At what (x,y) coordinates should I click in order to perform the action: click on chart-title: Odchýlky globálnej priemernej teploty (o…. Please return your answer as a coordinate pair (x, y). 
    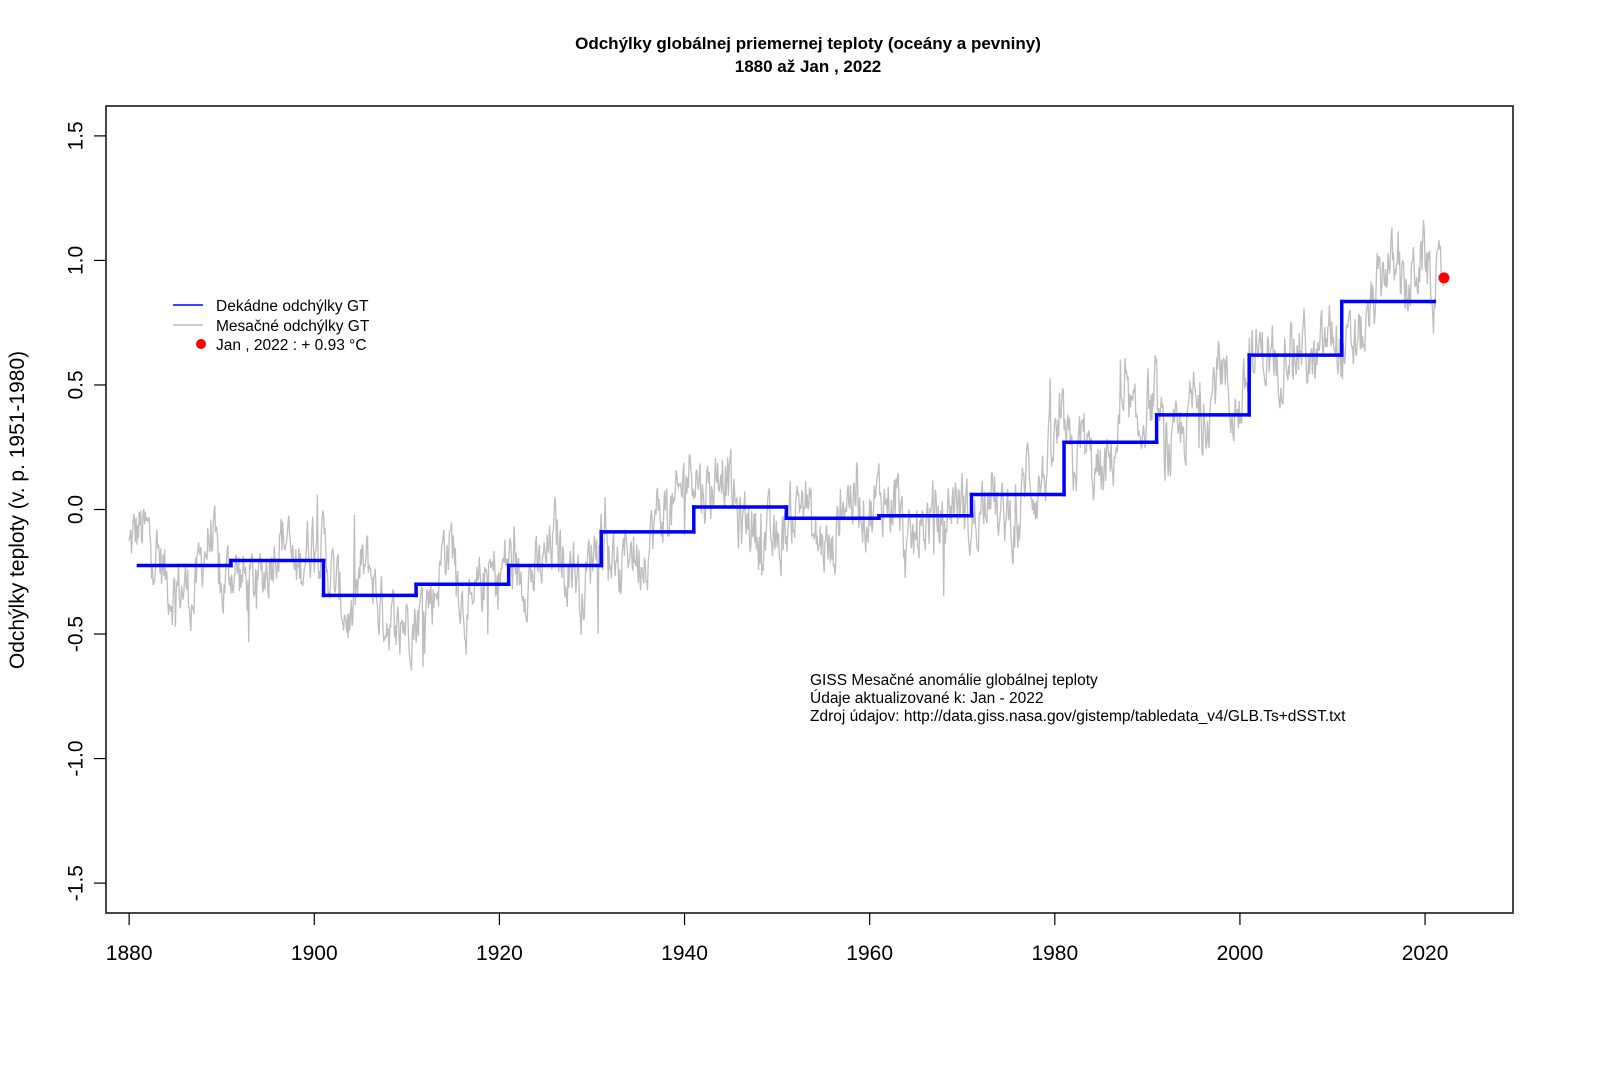
    Looking at the image, I should click on (808, 43).